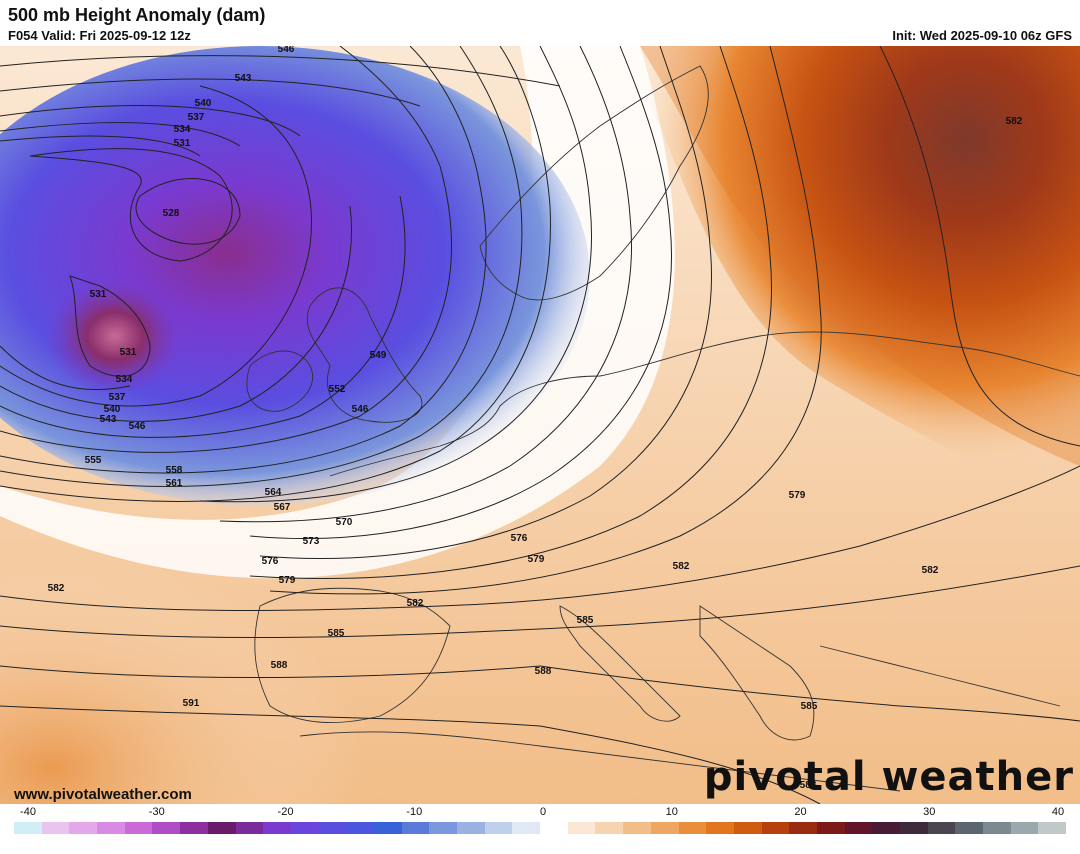  I want to click on contour-label: 570, so click(344, 522).